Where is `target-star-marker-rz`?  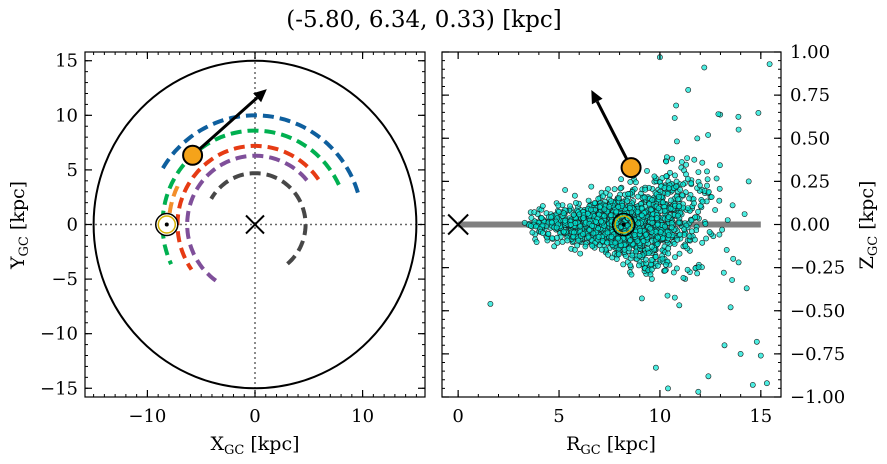
target-star-marker-rz is located at coordinates (631, 168).